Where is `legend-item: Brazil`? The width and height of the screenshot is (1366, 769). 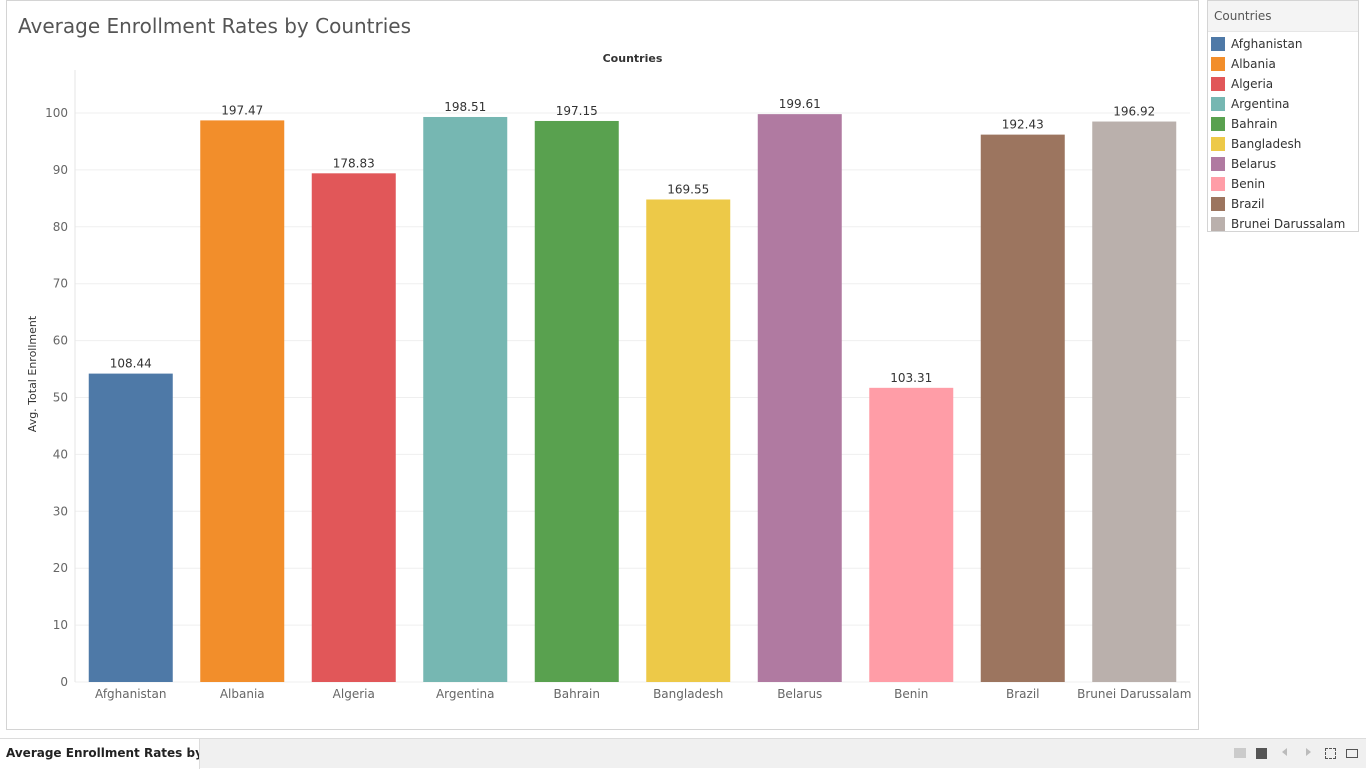
legend-item: Brazil is located at coordinates (1283, 204).